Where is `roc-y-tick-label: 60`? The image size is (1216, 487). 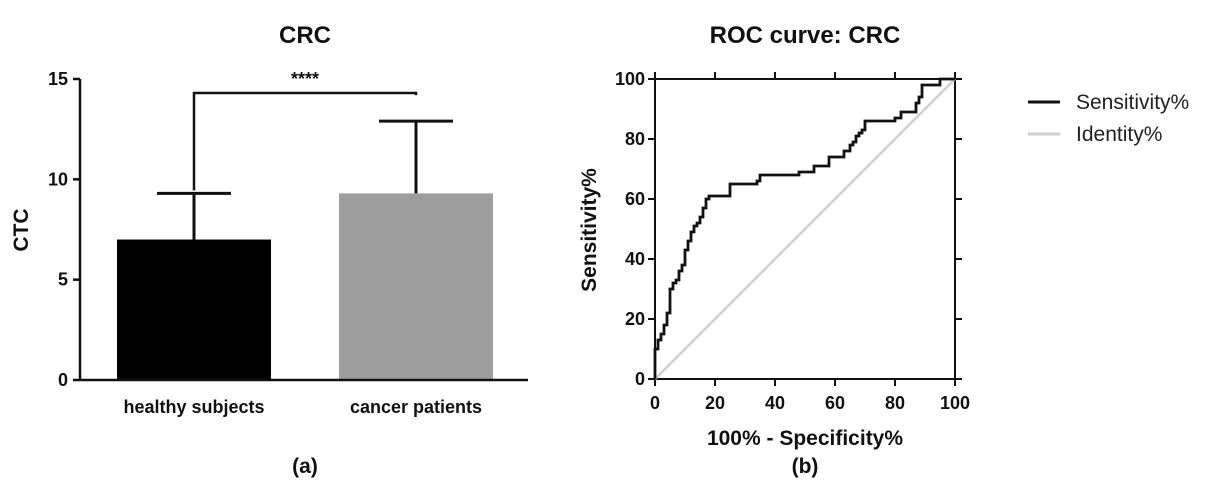 roc-y-tick-label: 60 is located at coordinates (635, 199).